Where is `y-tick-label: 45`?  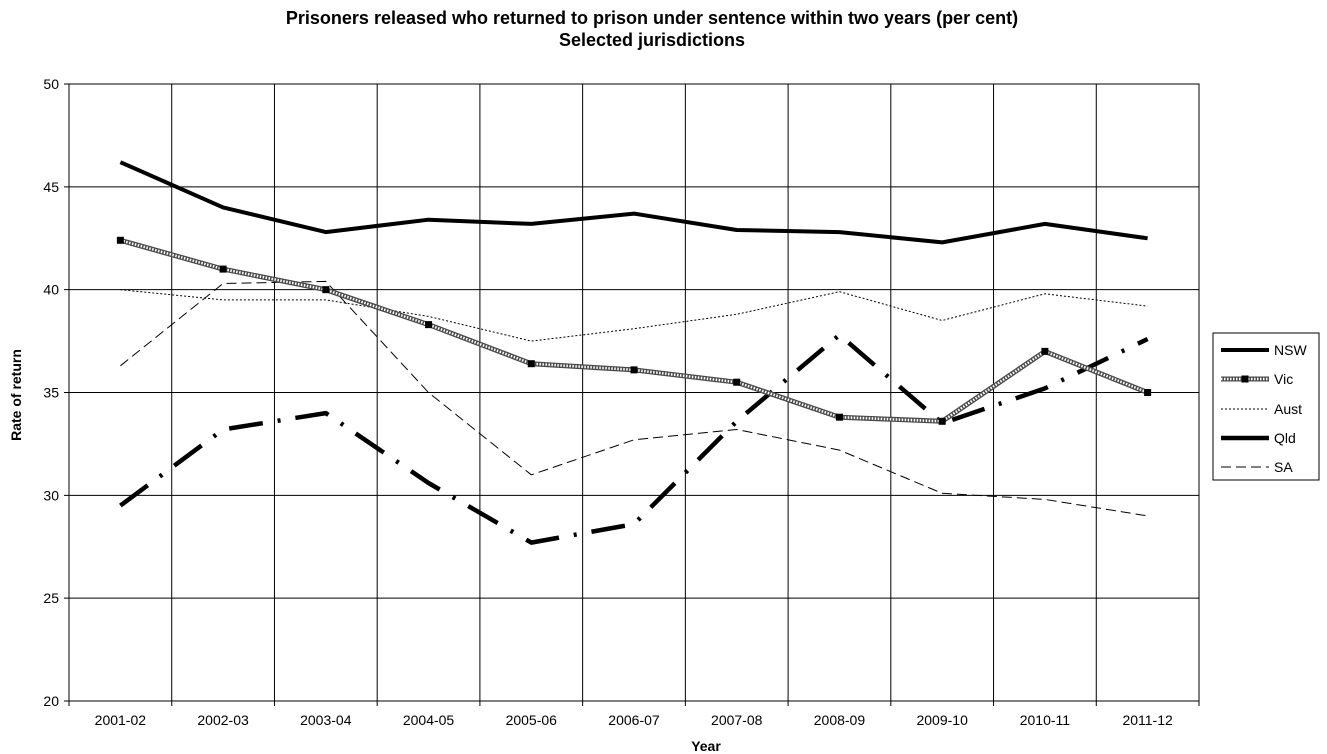
y-tick-label: 45 is located at coordinates (51, 187).